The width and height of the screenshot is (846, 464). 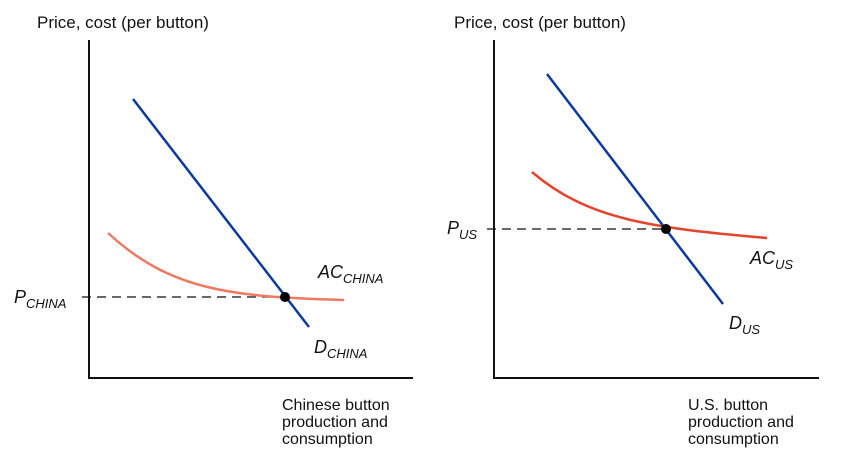 I want to click on china-demand-label: DCHINA, so click(x=341, y=349).